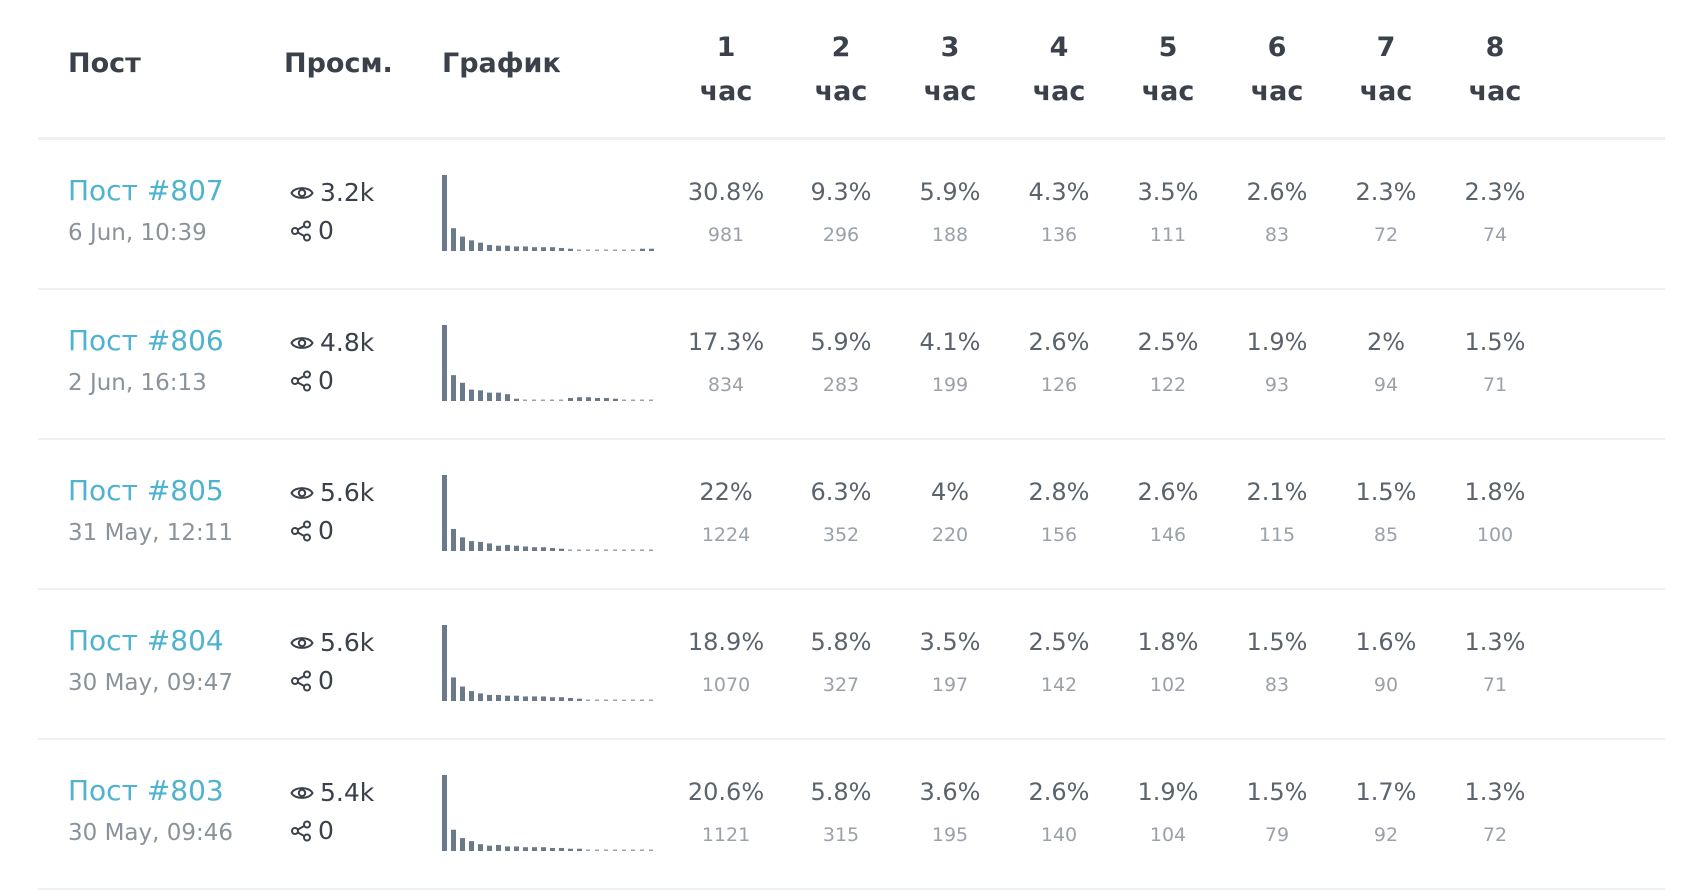 The image size is (1692, 890). Describe the element at coordinates (1495, 192) in the screenshot. I see `hour-percent: 2.3%` at that location.